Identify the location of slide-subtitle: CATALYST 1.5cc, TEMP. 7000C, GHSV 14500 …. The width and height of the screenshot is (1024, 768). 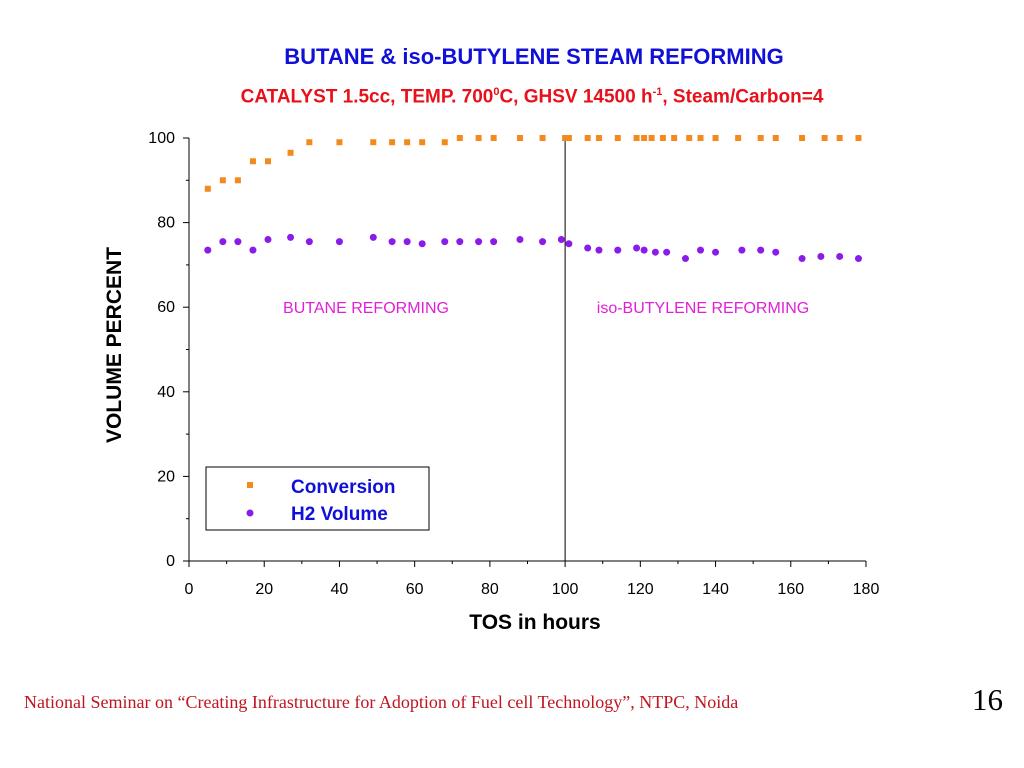
(512, 97).